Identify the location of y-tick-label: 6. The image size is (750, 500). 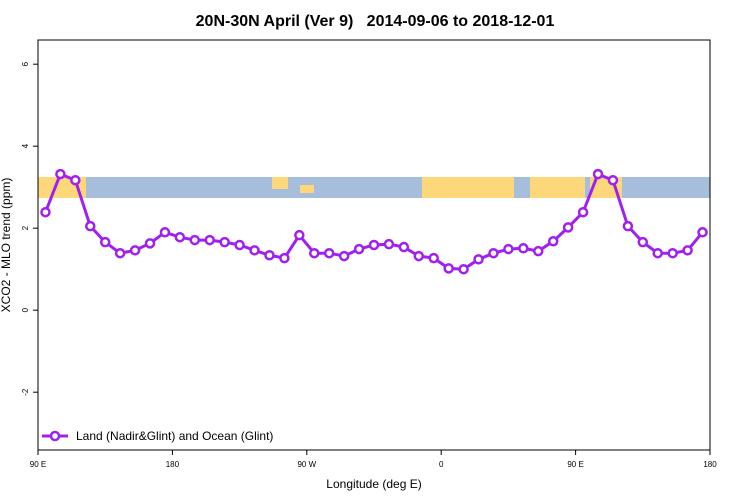
(25, 63).